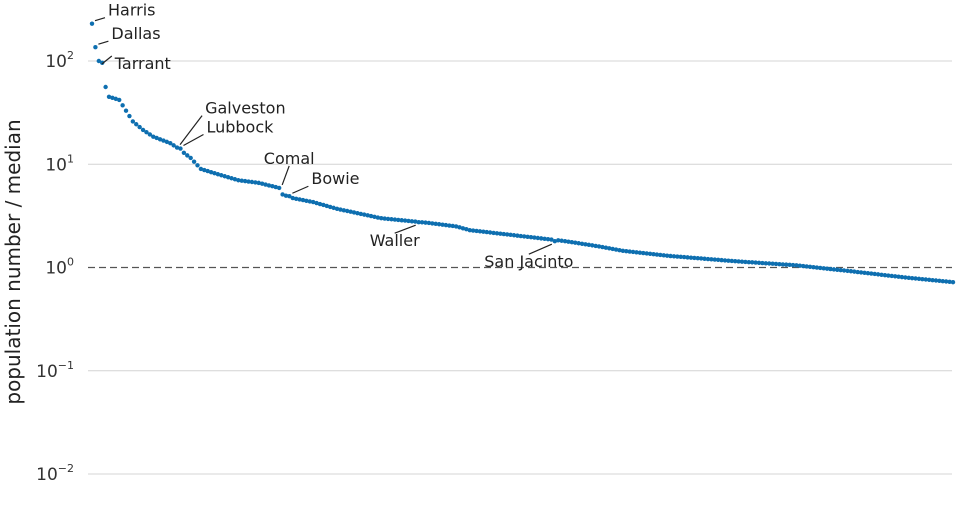  Describe the element at coordinates (289, 158) in the screenshot. I see `point-label: Comal` at that location.